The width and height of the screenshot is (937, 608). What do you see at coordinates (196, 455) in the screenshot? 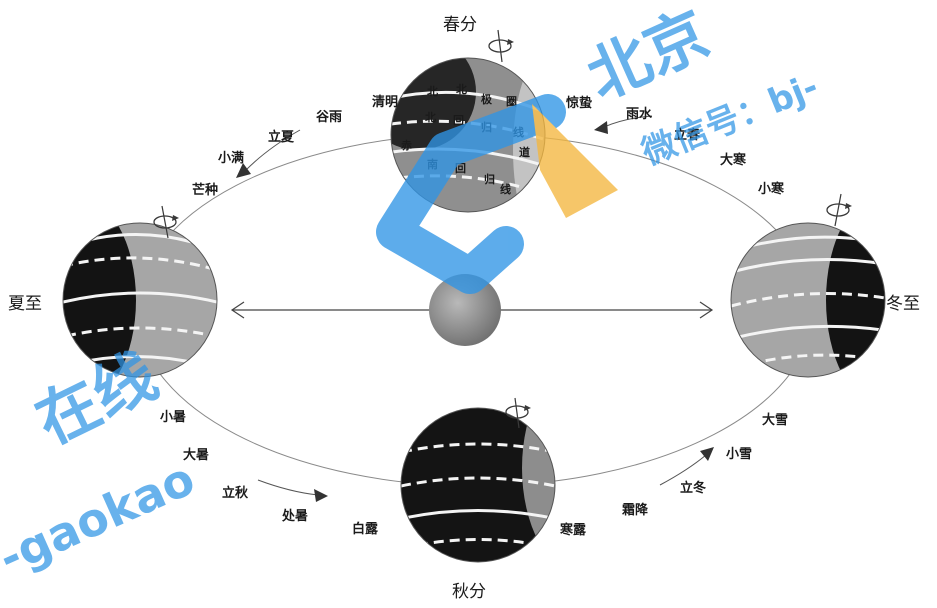
I see `solar-term-label: 大暑` at bounding box center [196, 455].